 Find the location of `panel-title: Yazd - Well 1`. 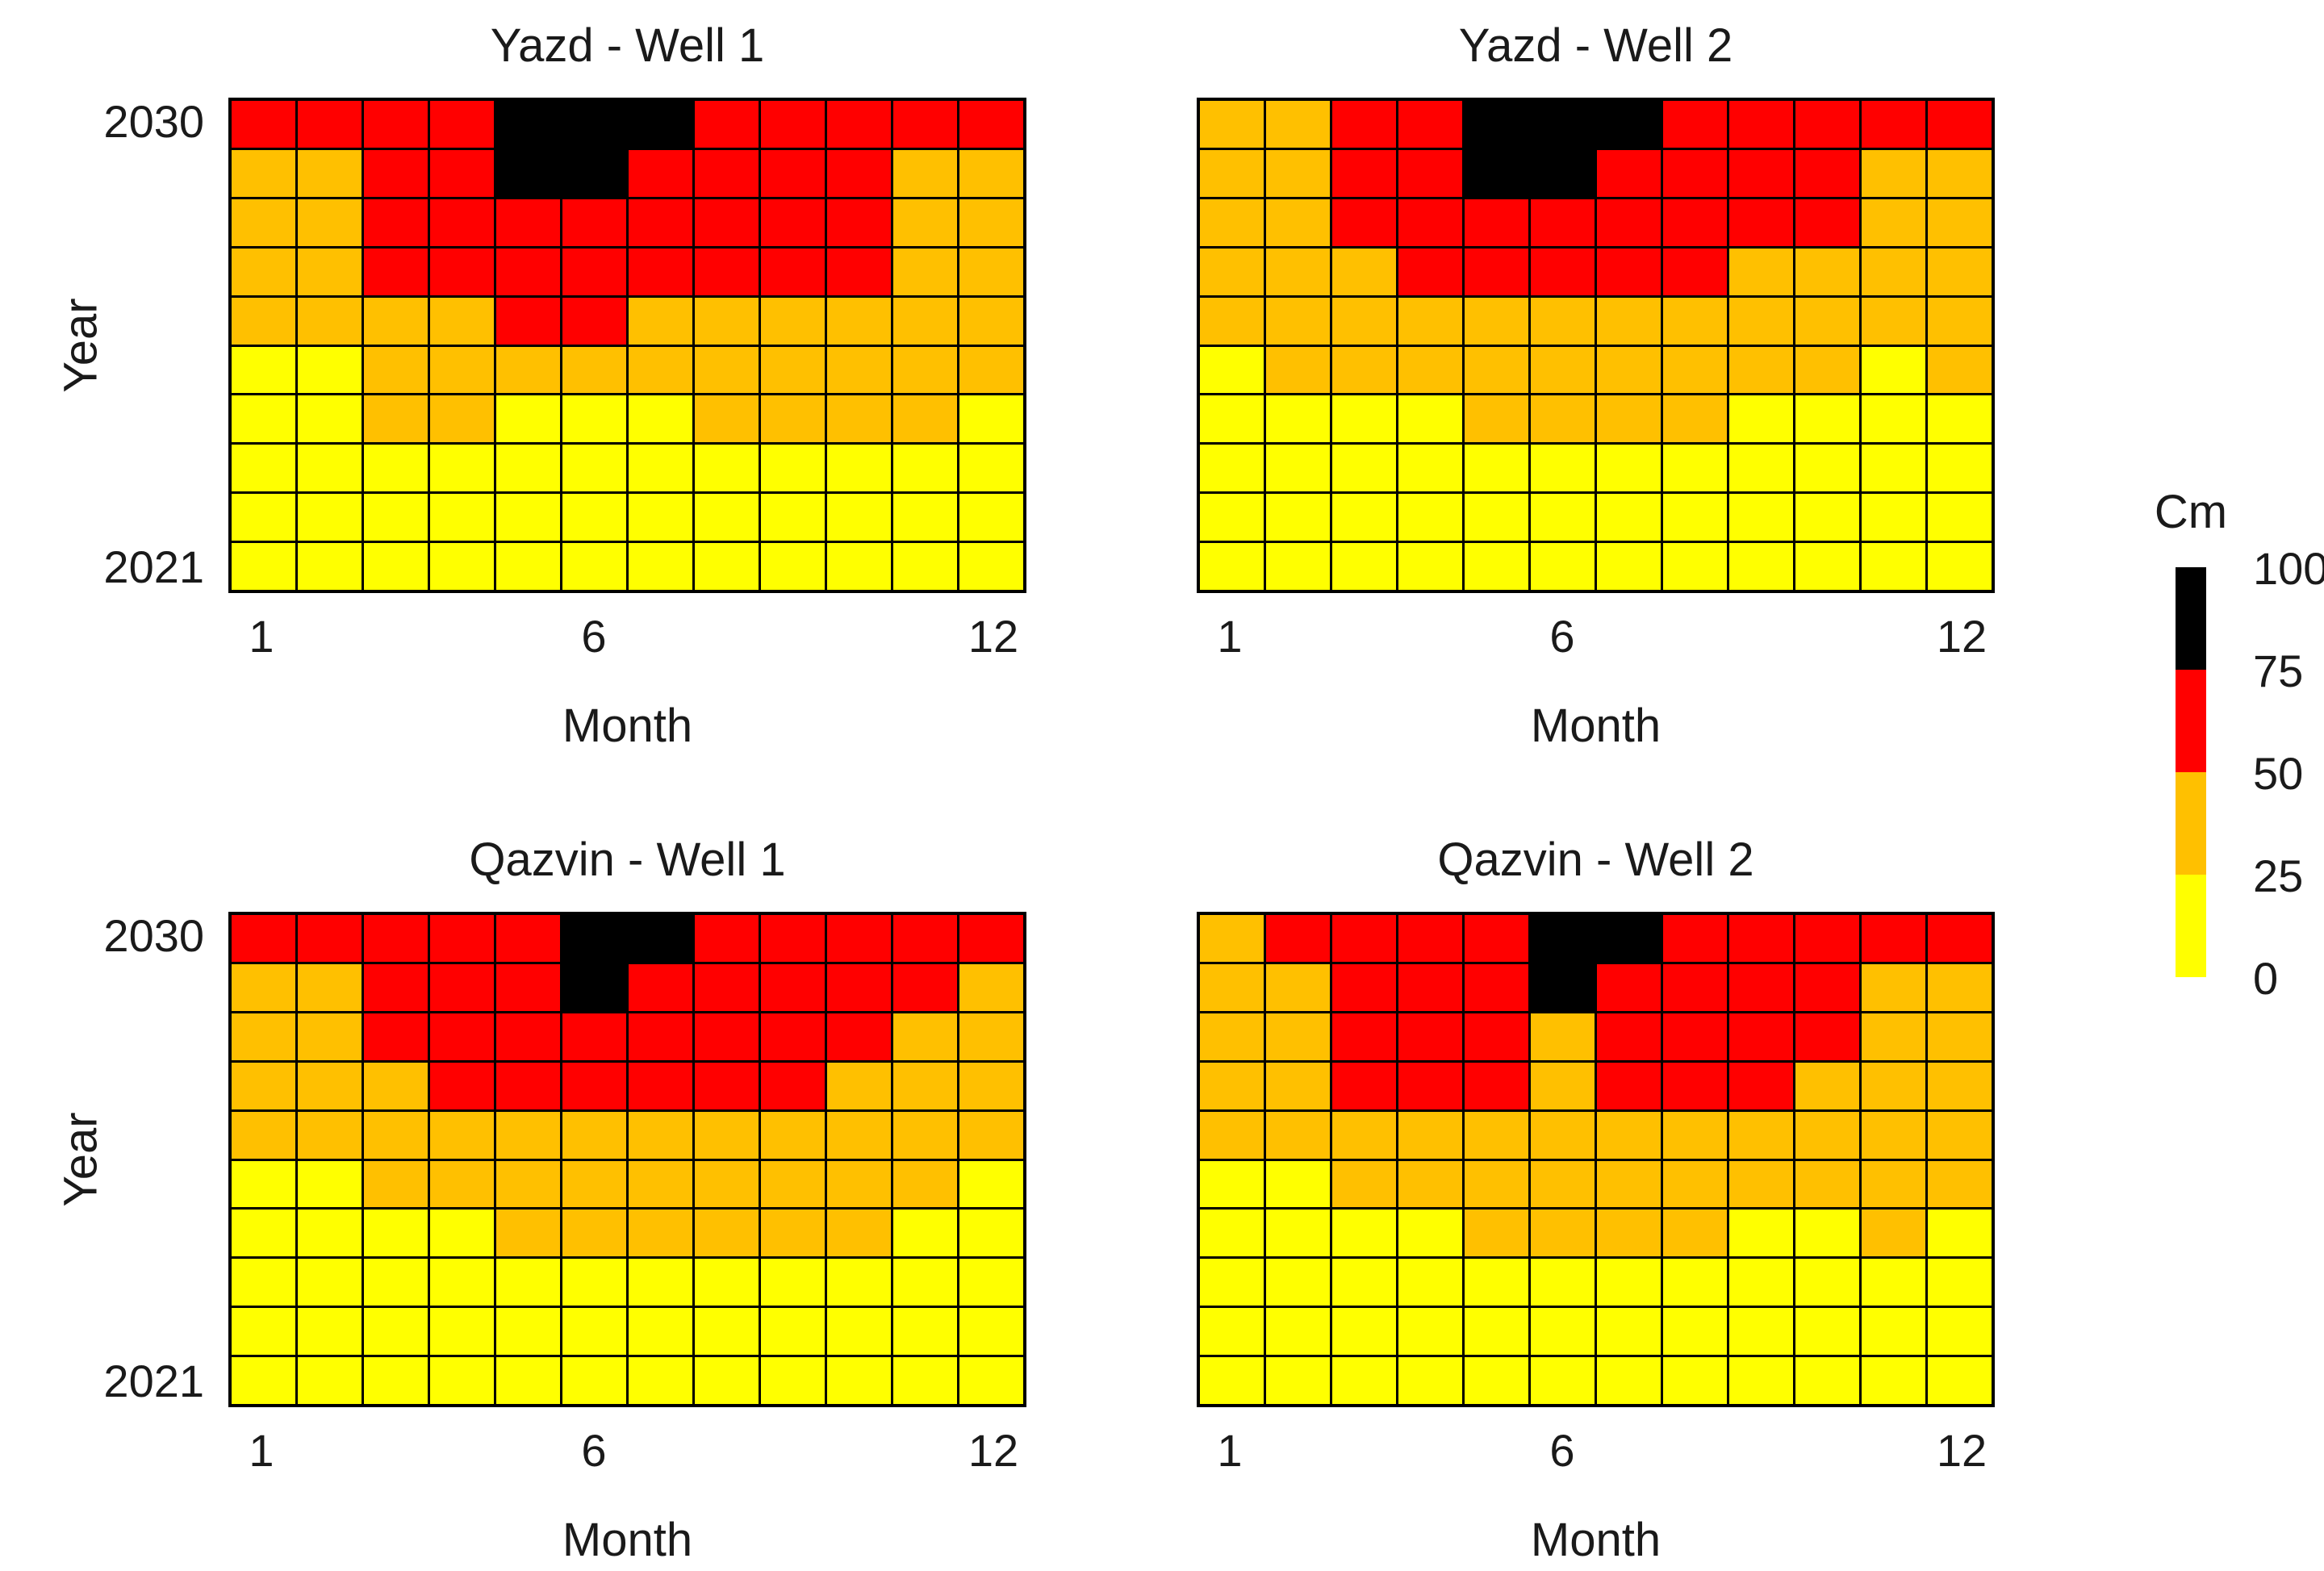

panel-title: Yazd - Well 1 is located at coordinates (627, 46).